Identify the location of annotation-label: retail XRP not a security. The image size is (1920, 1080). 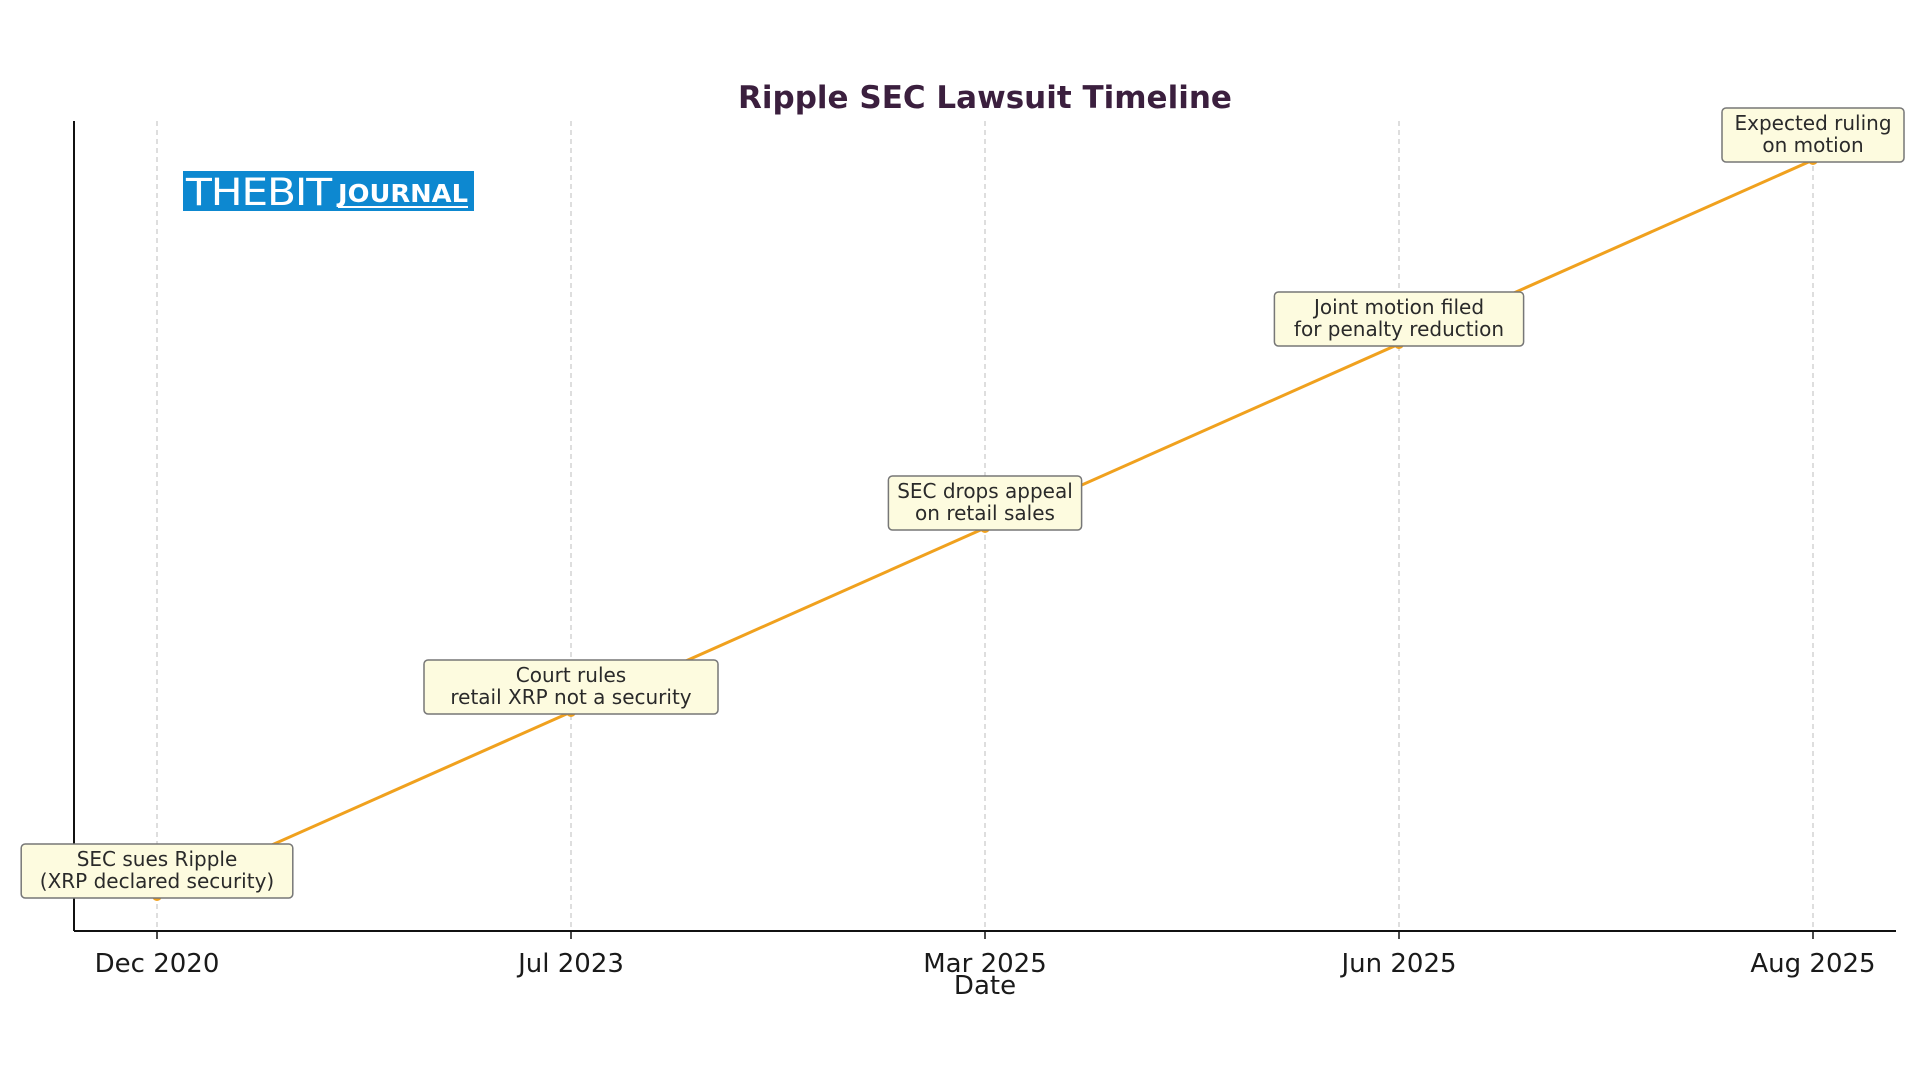
(570, 697).